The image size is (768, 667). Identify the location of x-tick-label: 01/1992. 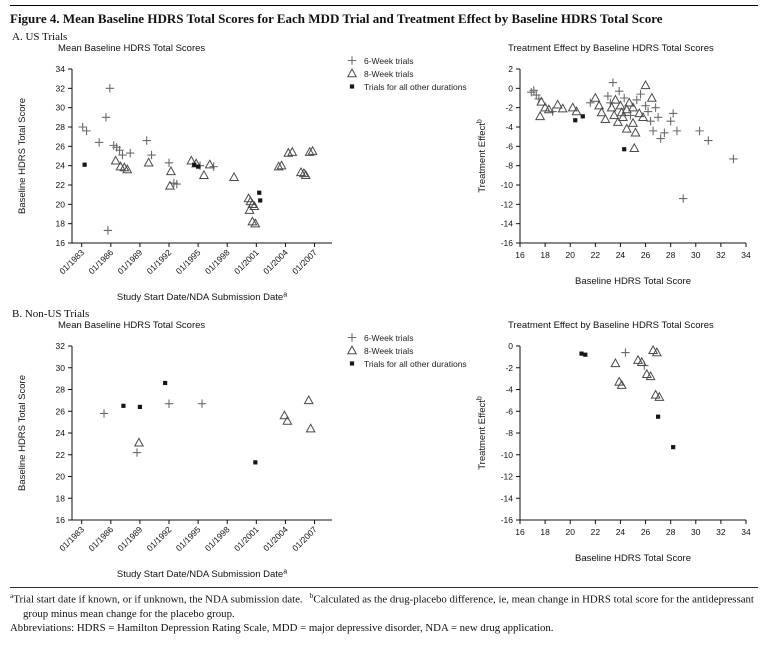
(159, 538).